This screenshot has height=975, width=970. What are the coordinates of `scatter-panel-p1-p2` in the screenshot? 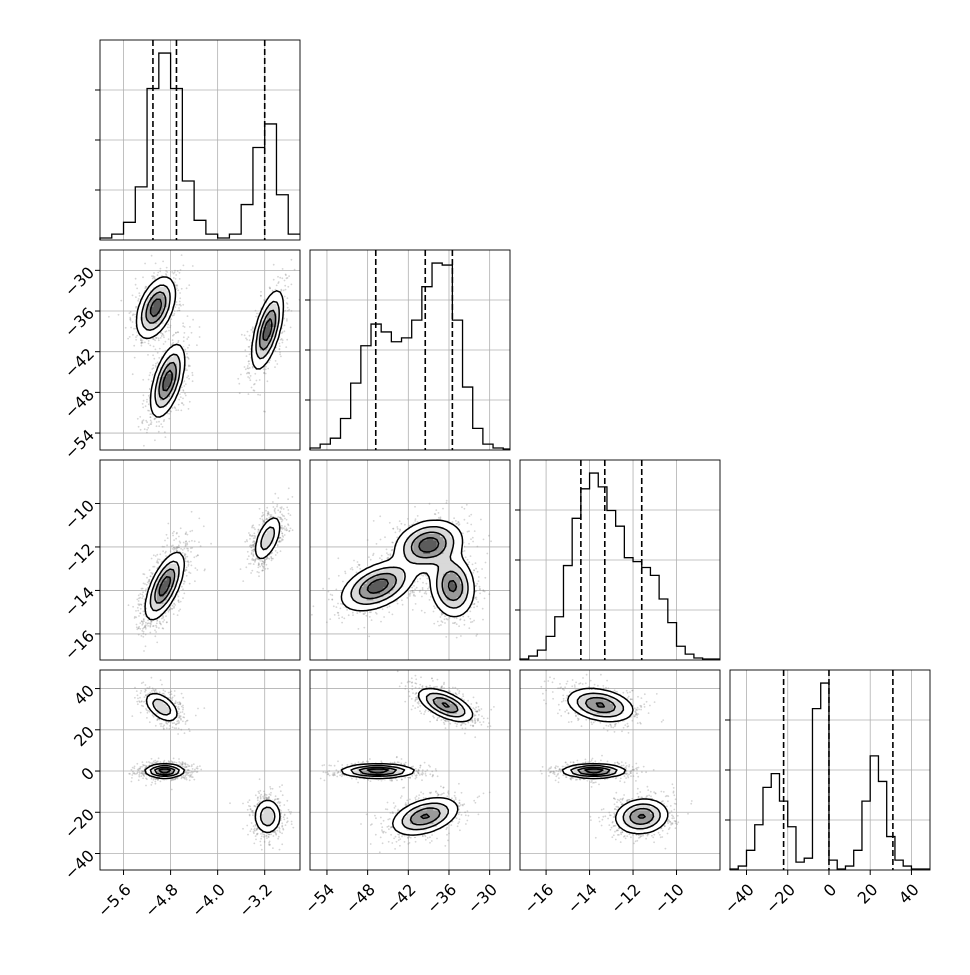 It's located at (409, 560).